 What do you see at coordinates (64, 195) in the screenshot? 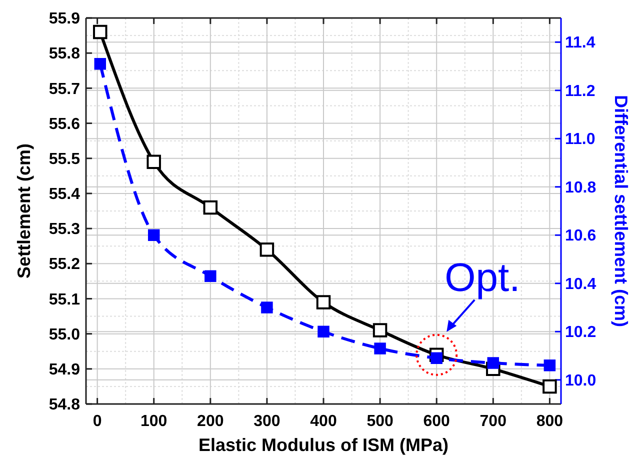
I see `y-tick-label: 55.4` at bounding box center [64, 195].